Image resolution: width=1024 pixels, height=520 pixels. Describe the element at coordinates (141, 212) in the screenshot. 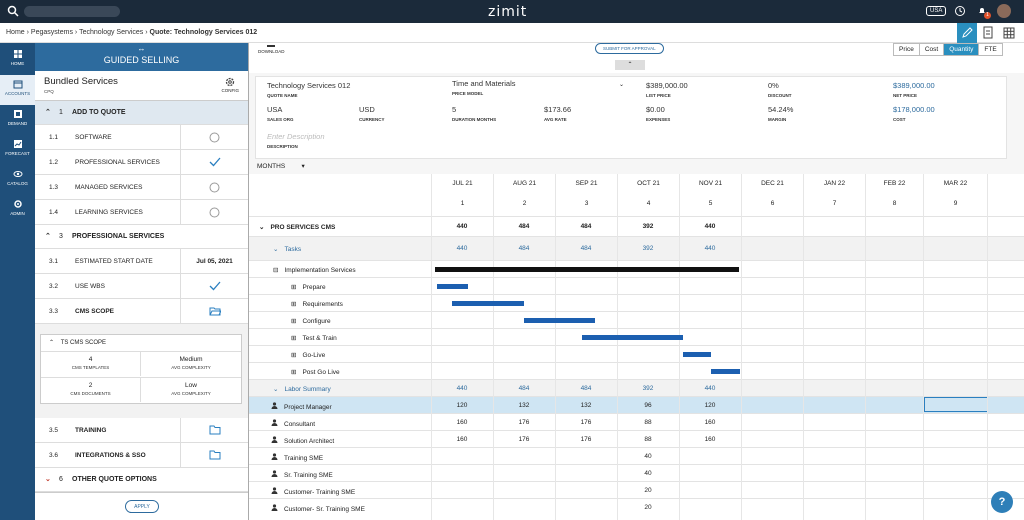

I see `item-learning-services: 1.4 LEARNING SERVICES` at that location.